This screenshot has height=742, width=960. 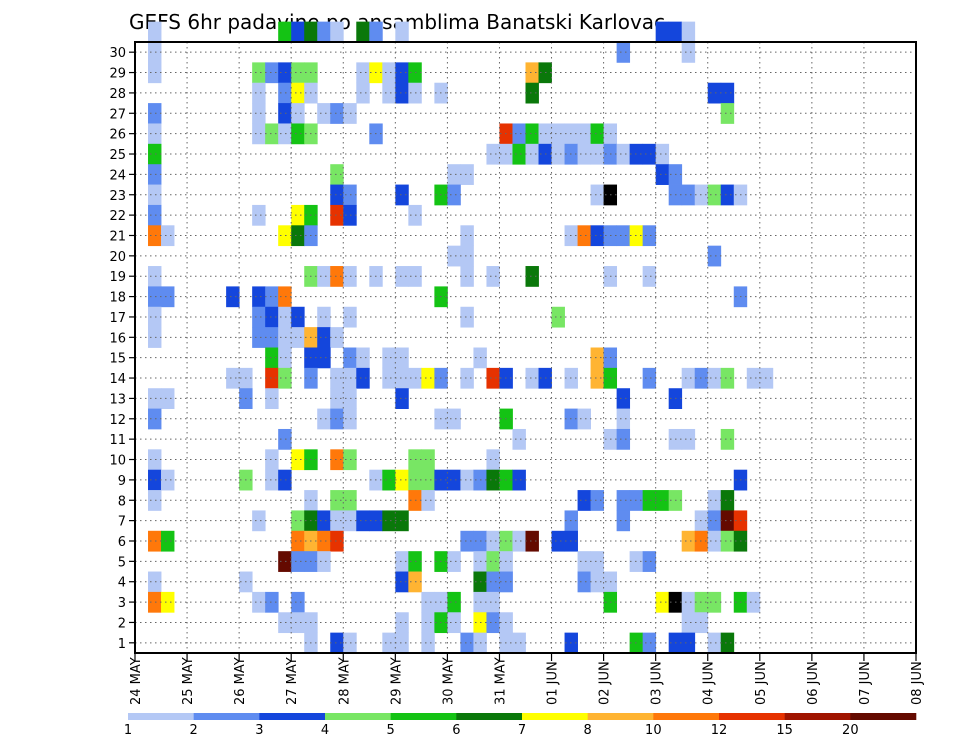 What do you see at coordinates (917, 683) in the screenshot?
I see `x-tick-label: 08 JUN` at bounding box center [917, 683].